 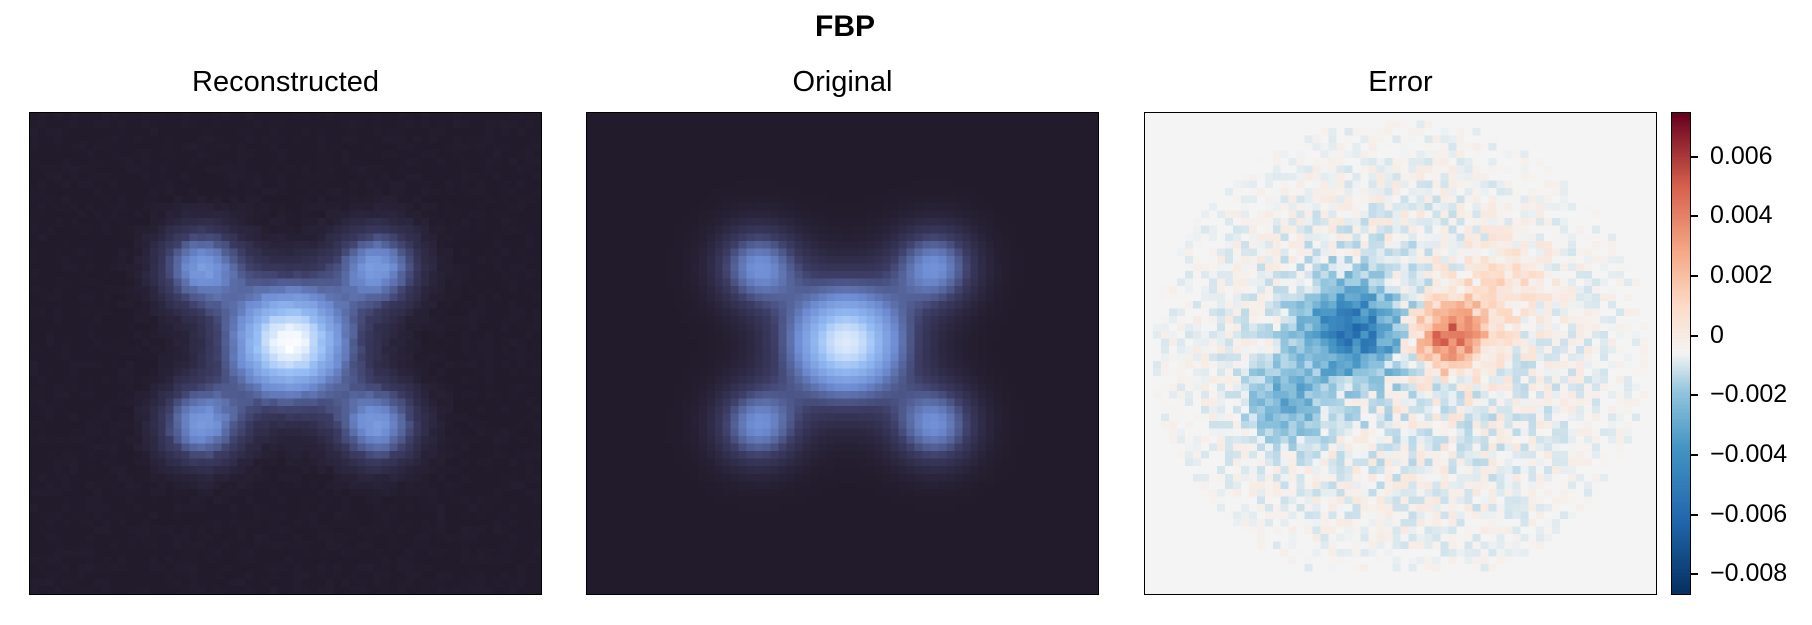 I want to click on colorbar-tick-label: 0.002, so click(x=1741, y=274).